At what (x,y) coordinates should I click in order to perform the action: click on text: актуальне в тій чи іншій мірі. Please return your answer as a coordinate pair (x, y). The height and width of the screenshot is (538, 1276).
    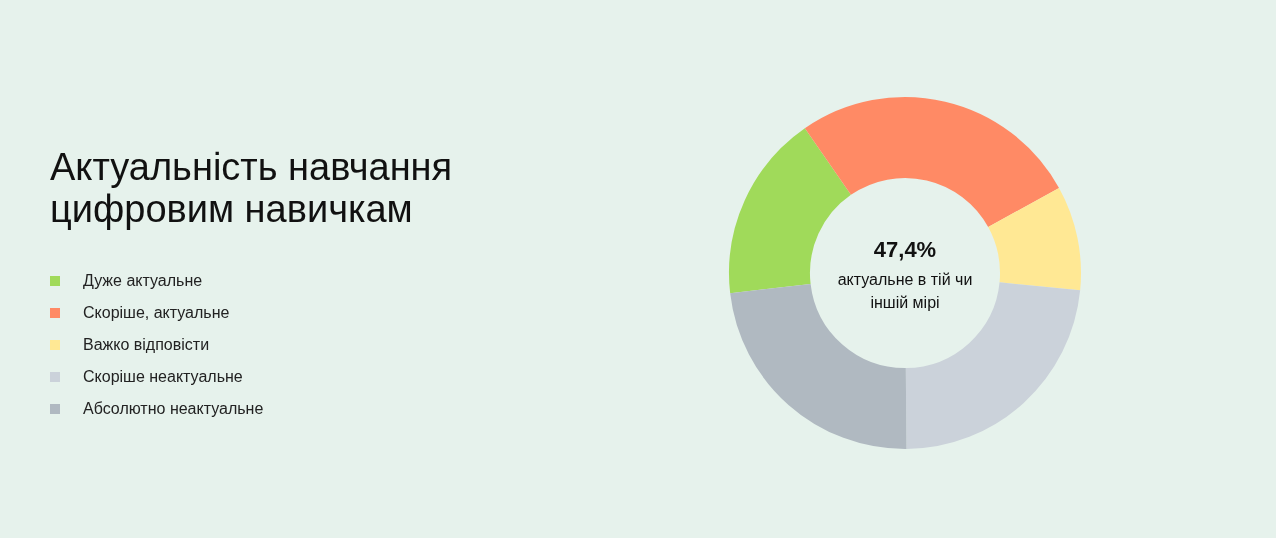
    Looking at the image, I should click on (905, 291).